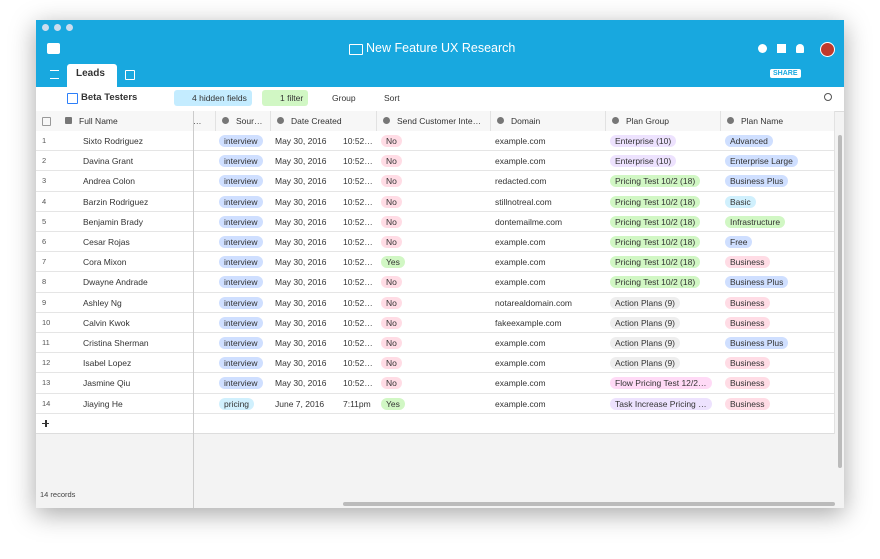  I want to click on help-icon, so click(762, 48).